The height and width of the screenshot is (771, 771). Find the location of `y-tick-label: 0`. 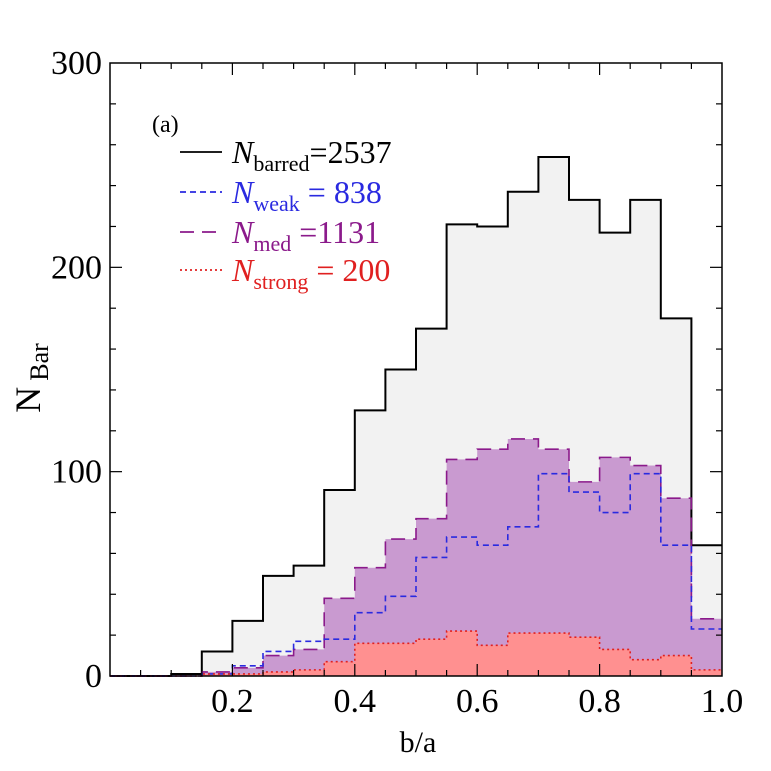

y-tick-label: 0 is located at coordinates (93, 676).